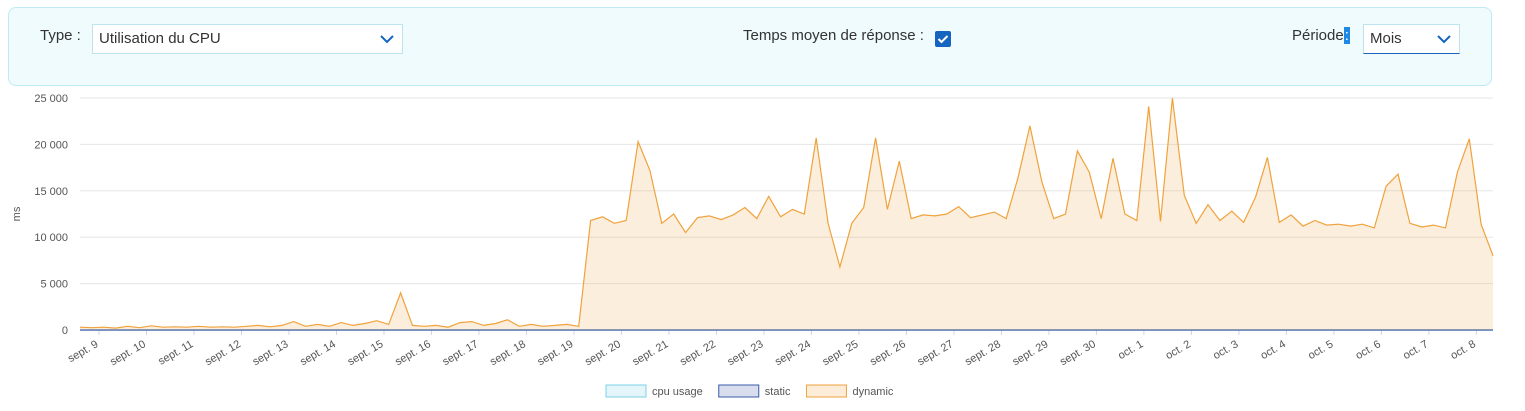  Describe the element at coordinates (60, 35) in the screenshot. I see `type-label: Type :` at that location.